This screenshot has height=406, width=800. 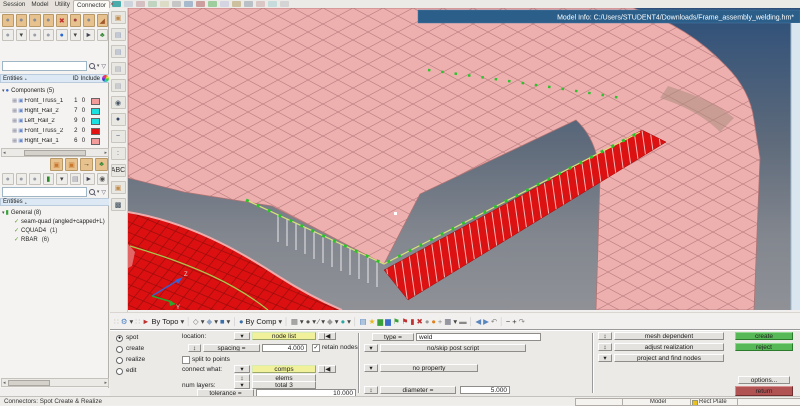 What do you see at coordinates (48, 179) in the screenshot?
I see `component-icon: ▮` at bounding box center [48, 179].